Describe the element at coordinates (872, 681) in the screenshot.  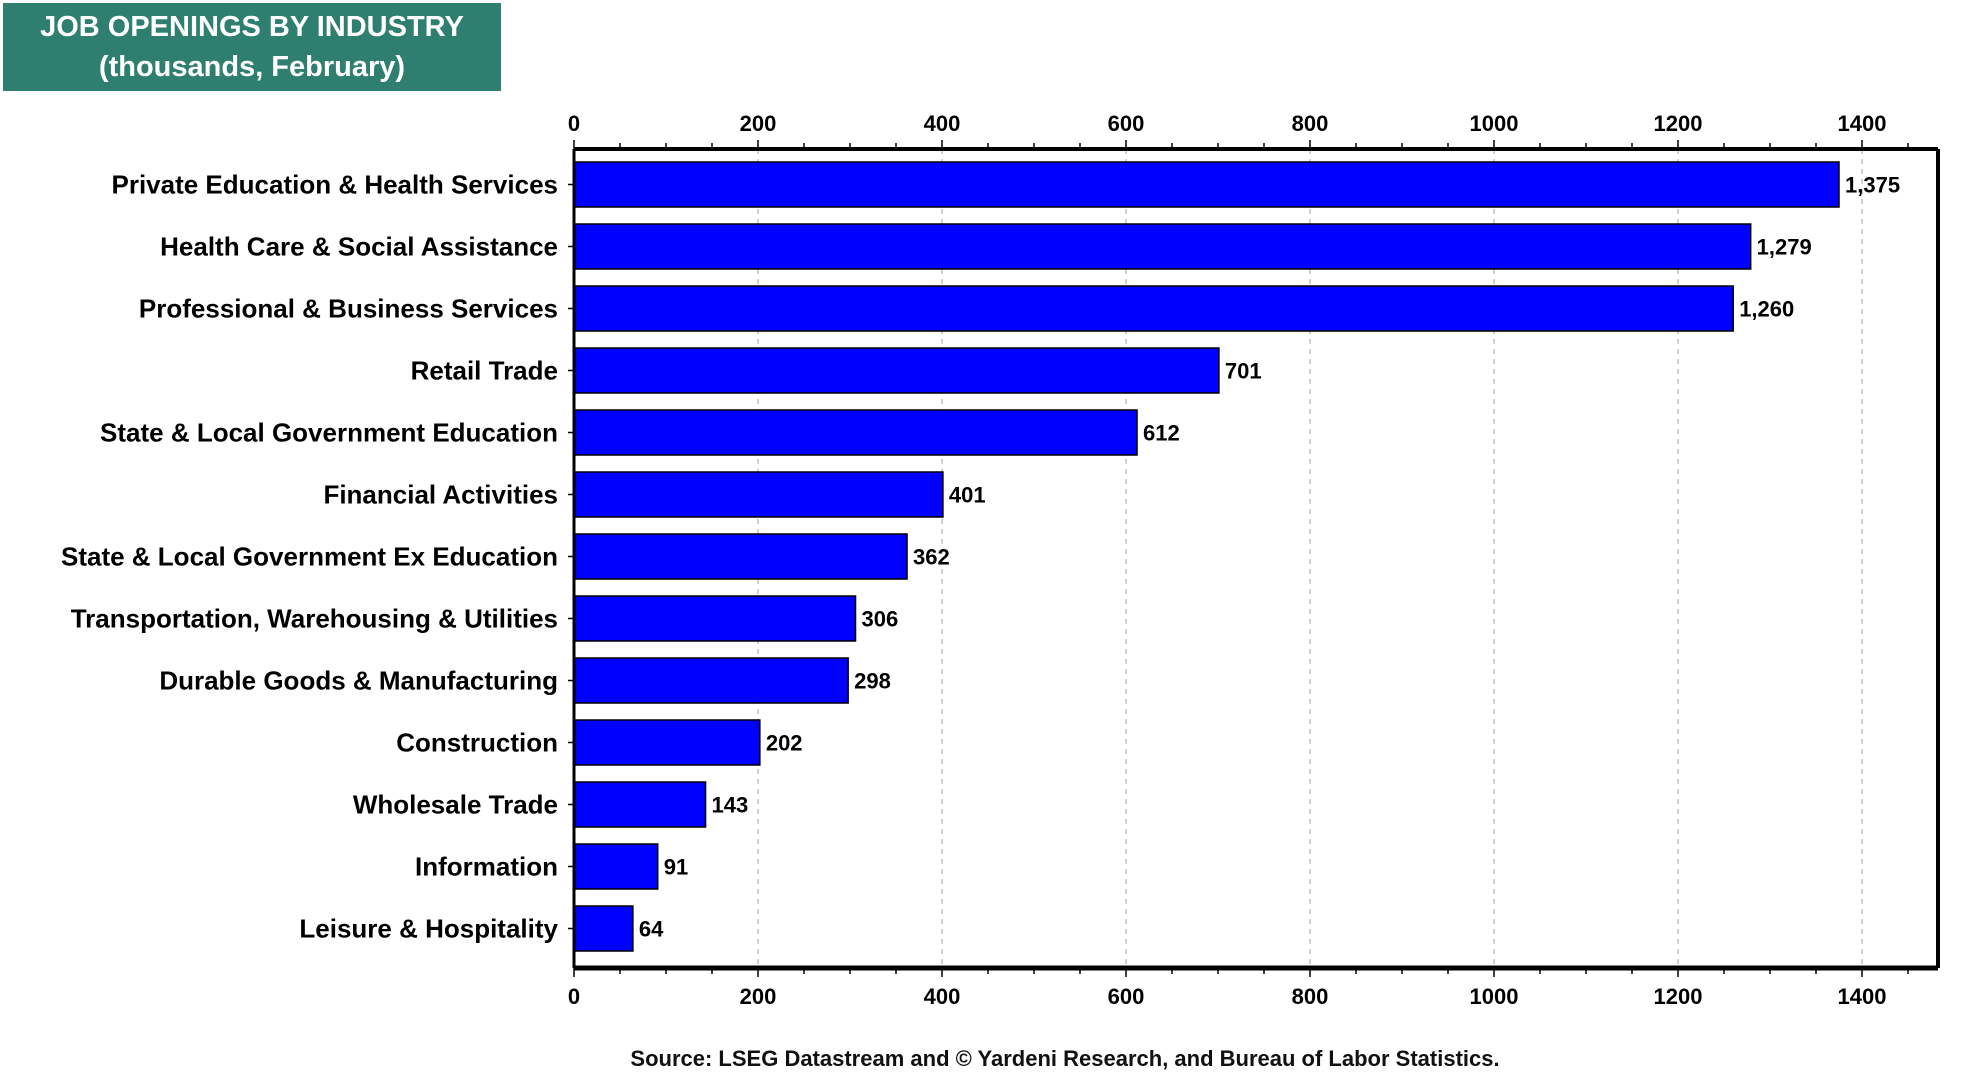
I see `data-label: 298` at that location.